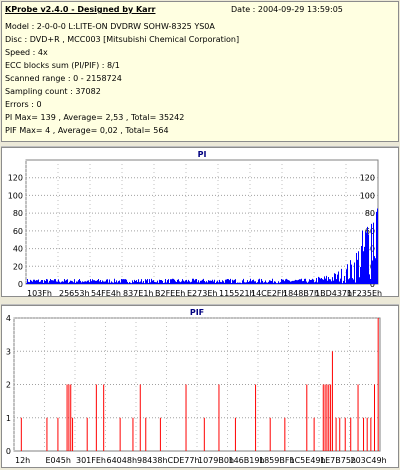 The width and height of the screenshot is (400, 470). Describe the element at coordinates (277, 460) in the screenshot. I see `x-tick-label: 1859BFh` at that location.